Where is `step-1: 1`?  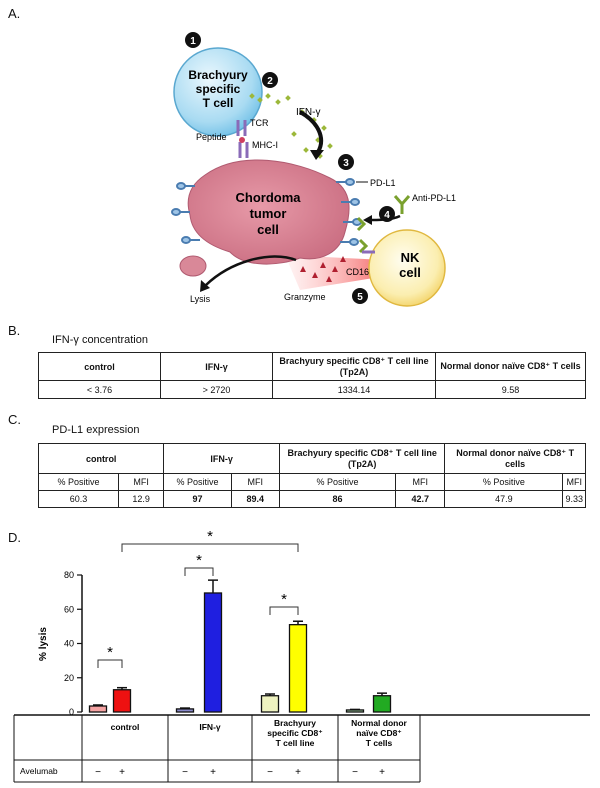 step-1: 1 is located at coordinates (193, 41).